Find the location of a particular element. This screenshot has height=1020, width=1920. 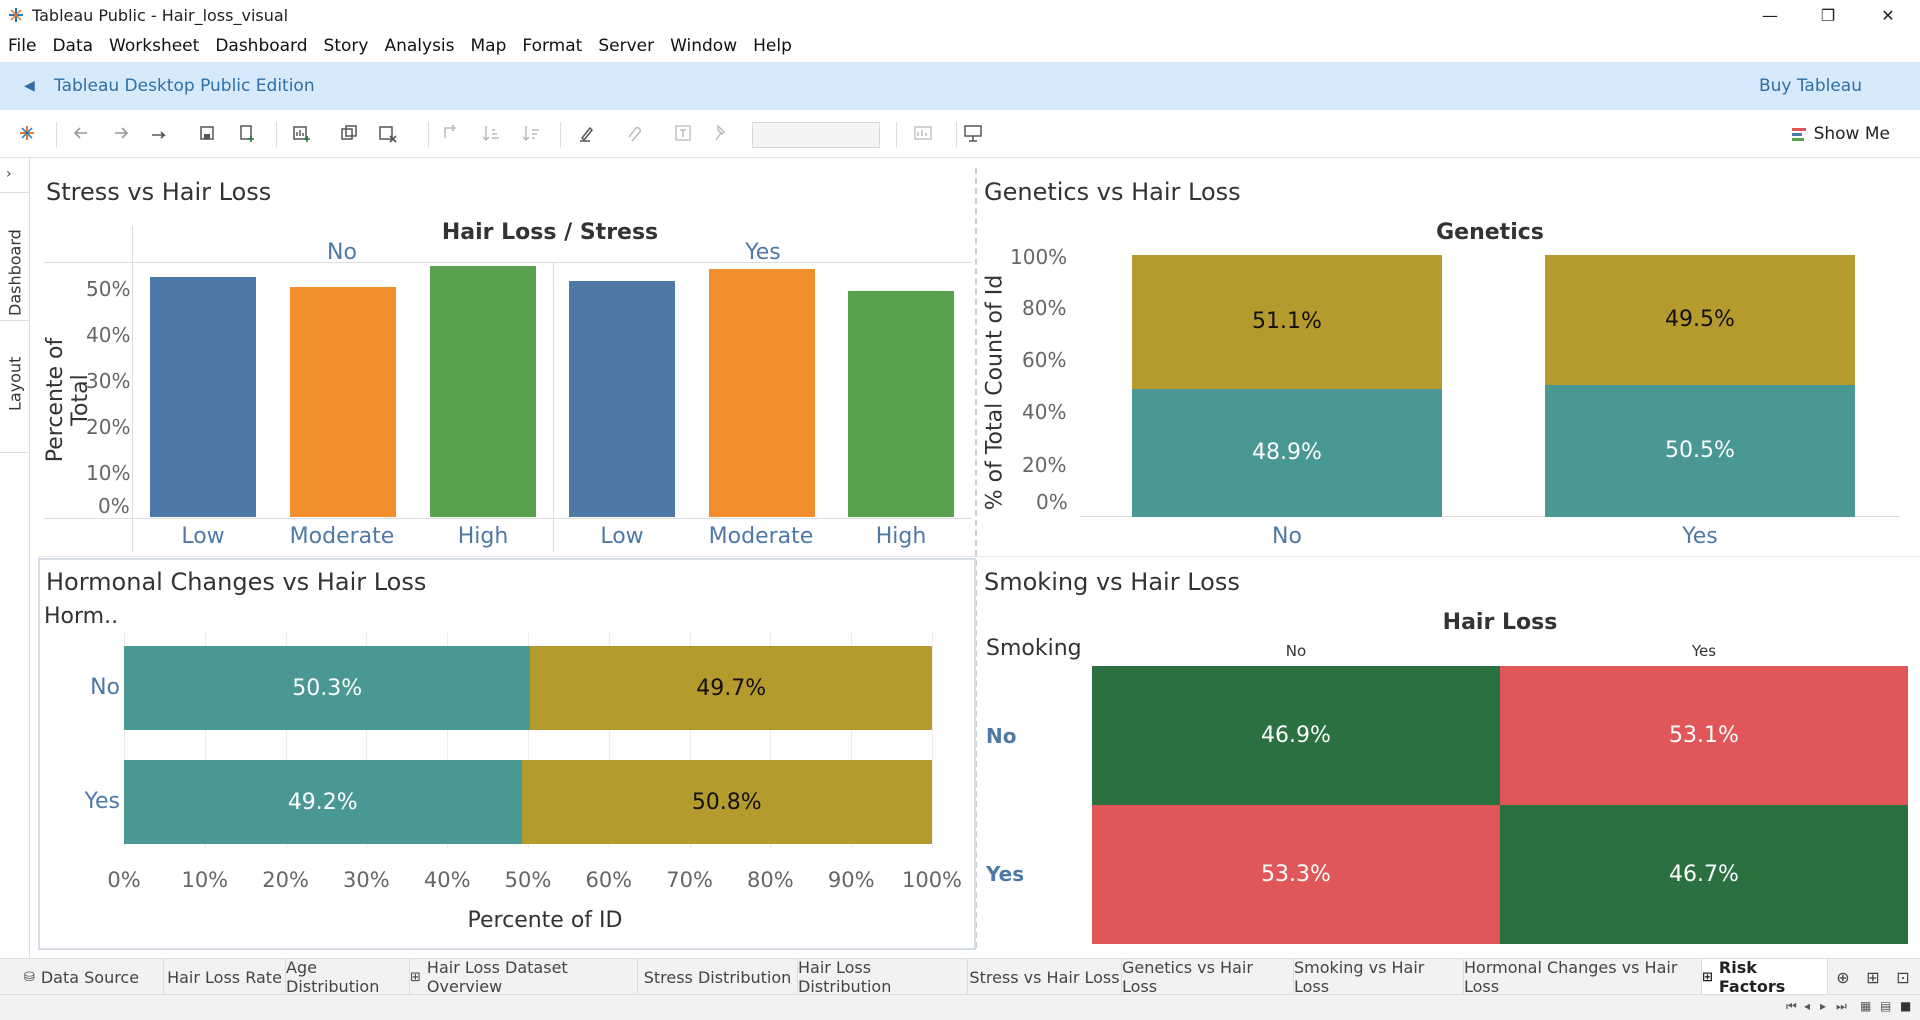

stress-bar-yes-high is located at coordinates (901, 404).